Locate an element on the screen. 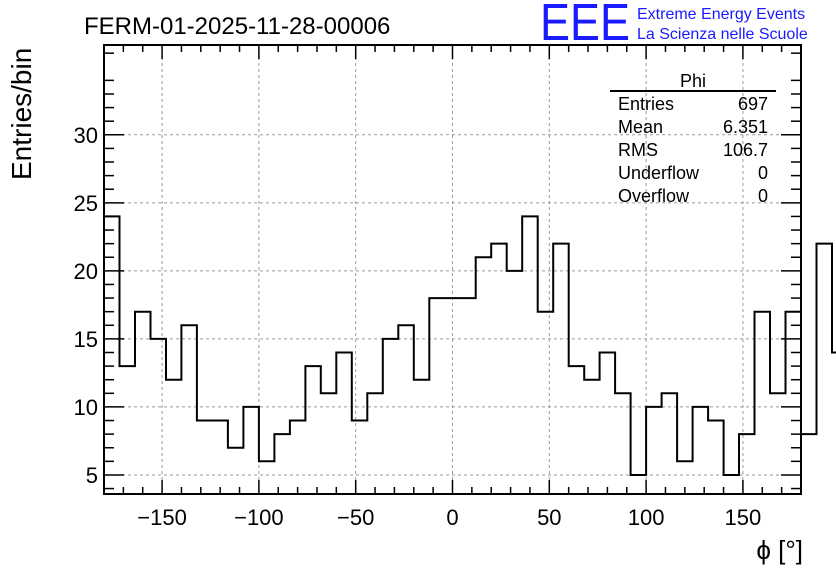  stats-label: RMS is located at coordinates (638, 150).